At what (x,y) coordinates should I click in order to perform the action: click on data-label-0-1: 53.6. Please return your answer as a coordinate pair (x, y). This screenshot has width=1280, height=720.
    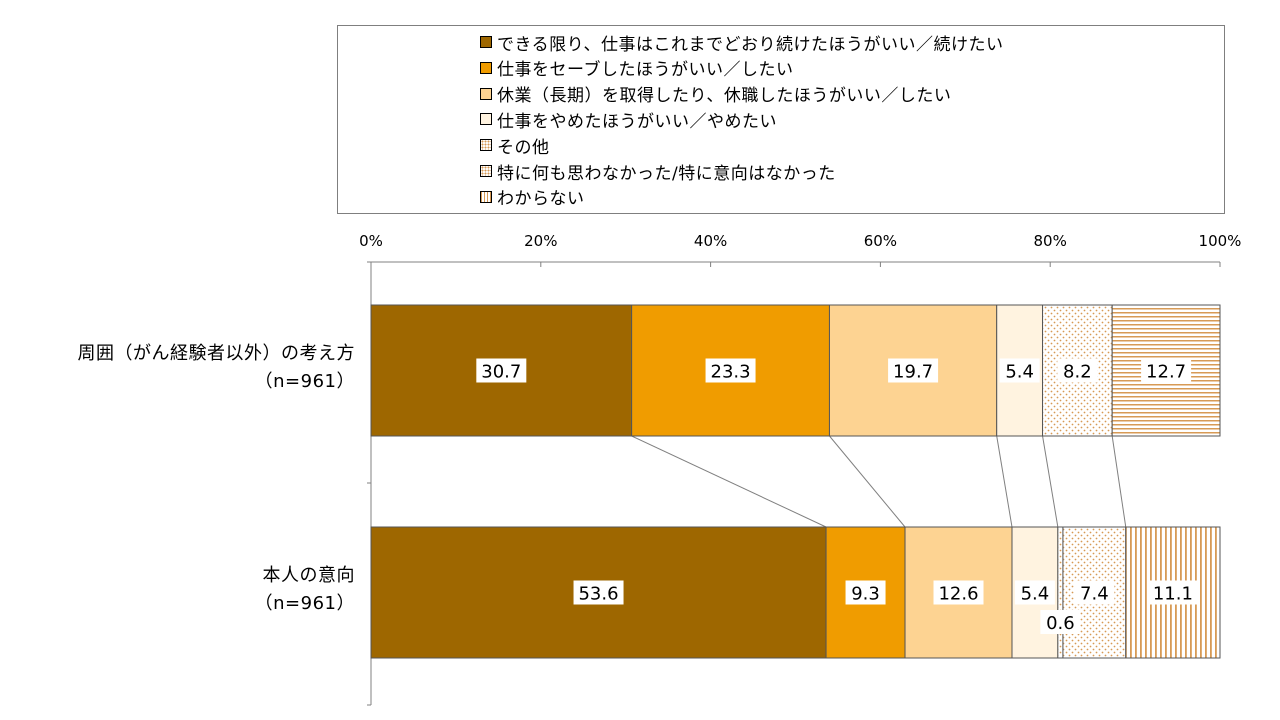
    Looking at the image, I should click on (598, 594).